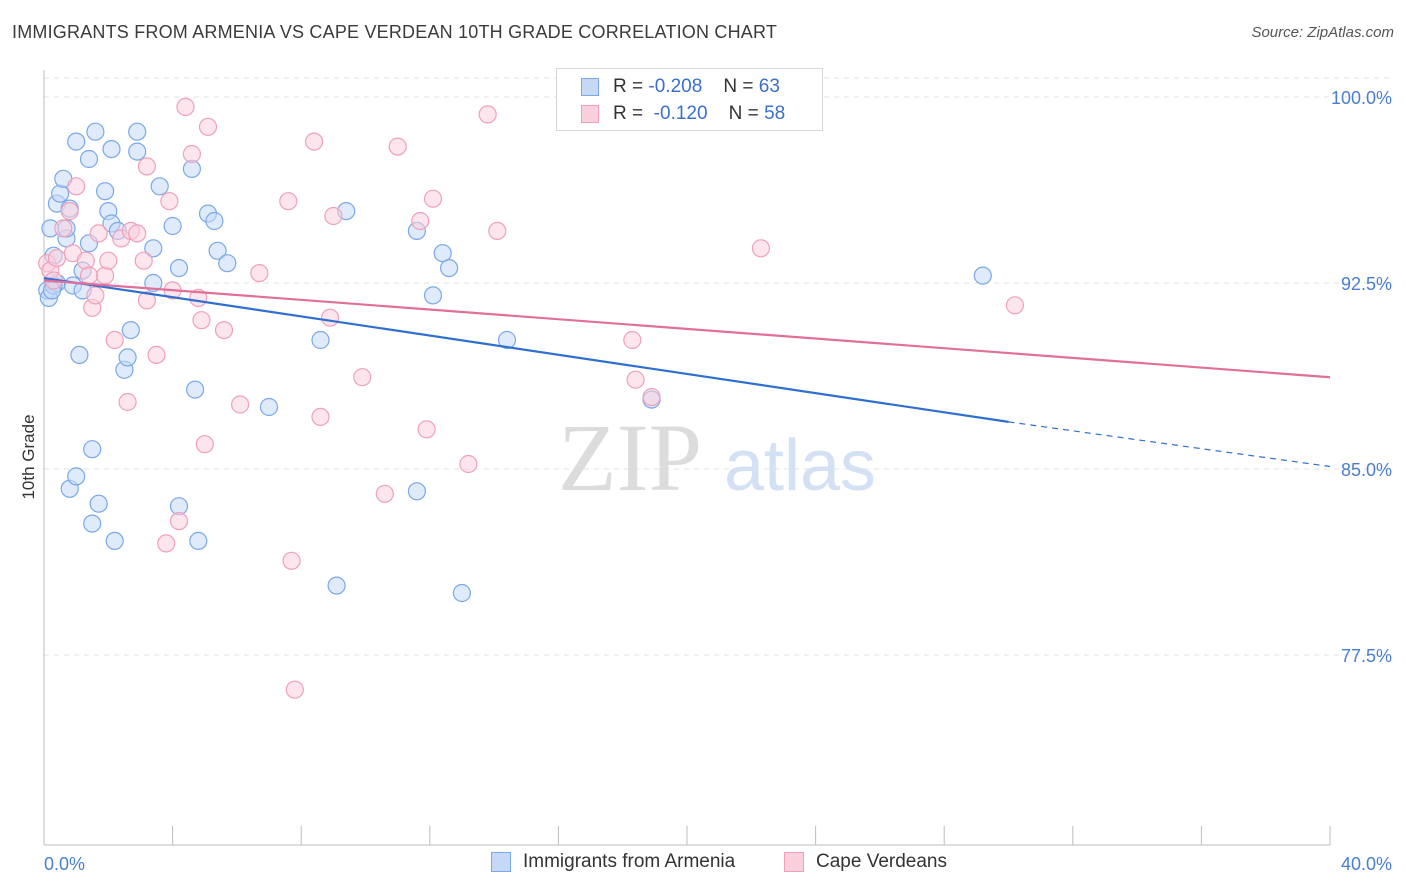 The width and height of the screenshot is (1406, 892). I want to click on cape-verdean-legend-swatch, so click(794, 862).